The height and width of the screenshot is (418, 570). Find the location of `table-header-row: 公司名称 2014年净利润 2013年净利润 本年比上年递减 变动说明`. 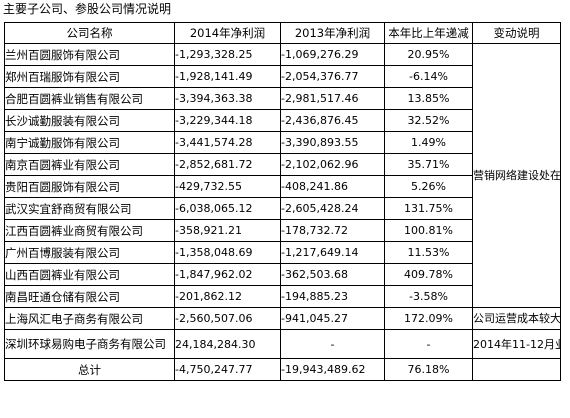

table-header-row: 公司名称 2014年净利润 2013年净利润 本年比上年递减 变动说明 is located at coordinates (282, 33).